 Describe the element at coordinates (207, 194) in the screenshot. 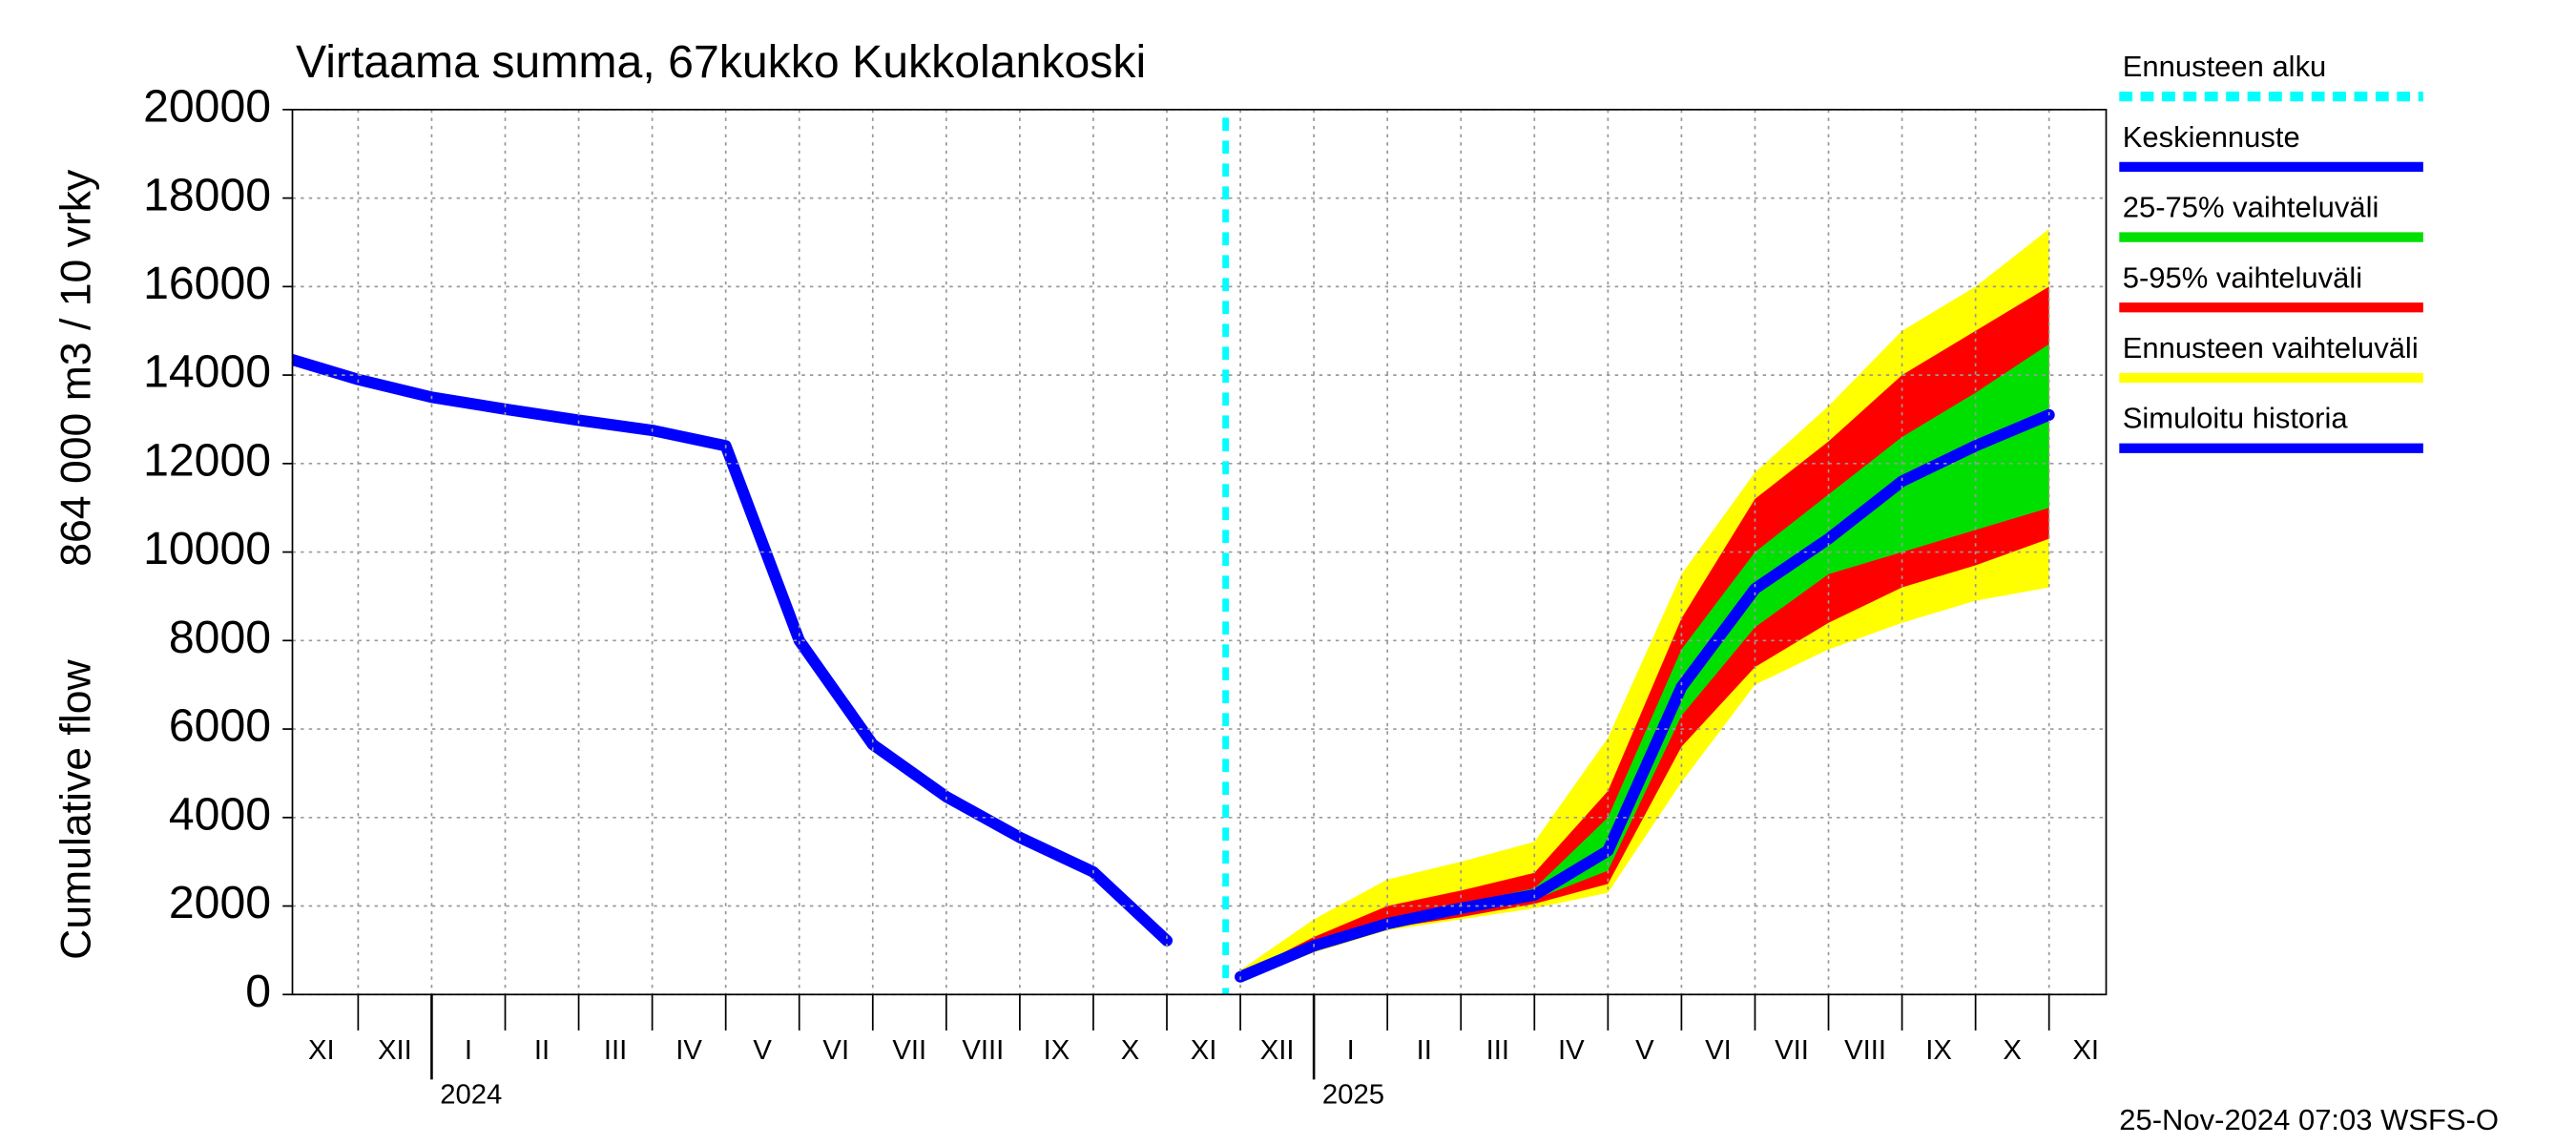

I see `y-tick-label: 18000` at that location.